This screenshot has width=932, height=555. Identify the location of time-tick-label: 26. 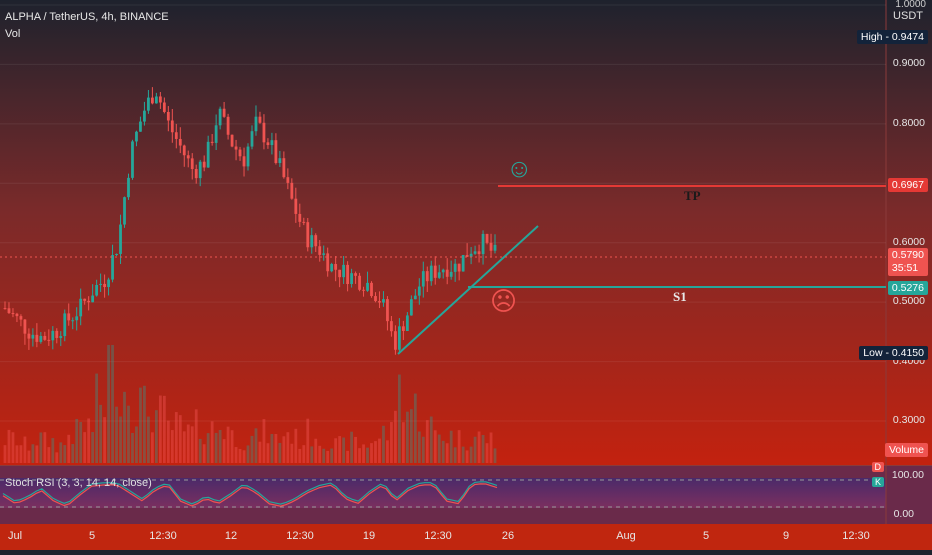
(508, 536).